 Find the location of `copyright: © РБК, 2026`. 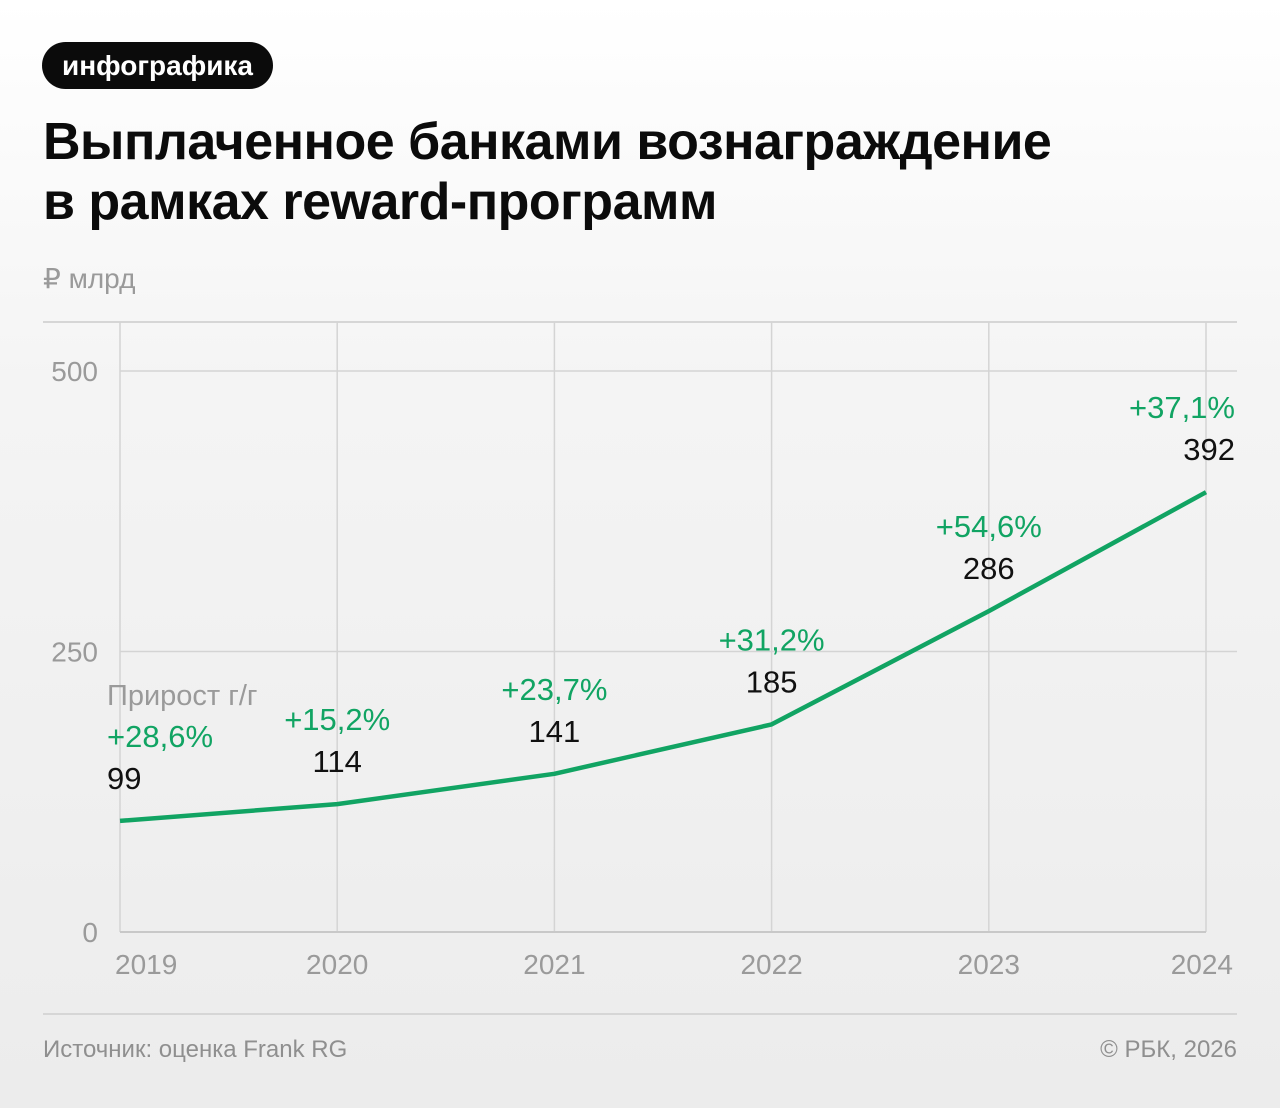

copyright: © РБК, 2026 is located at coordinates (1168, 1049).